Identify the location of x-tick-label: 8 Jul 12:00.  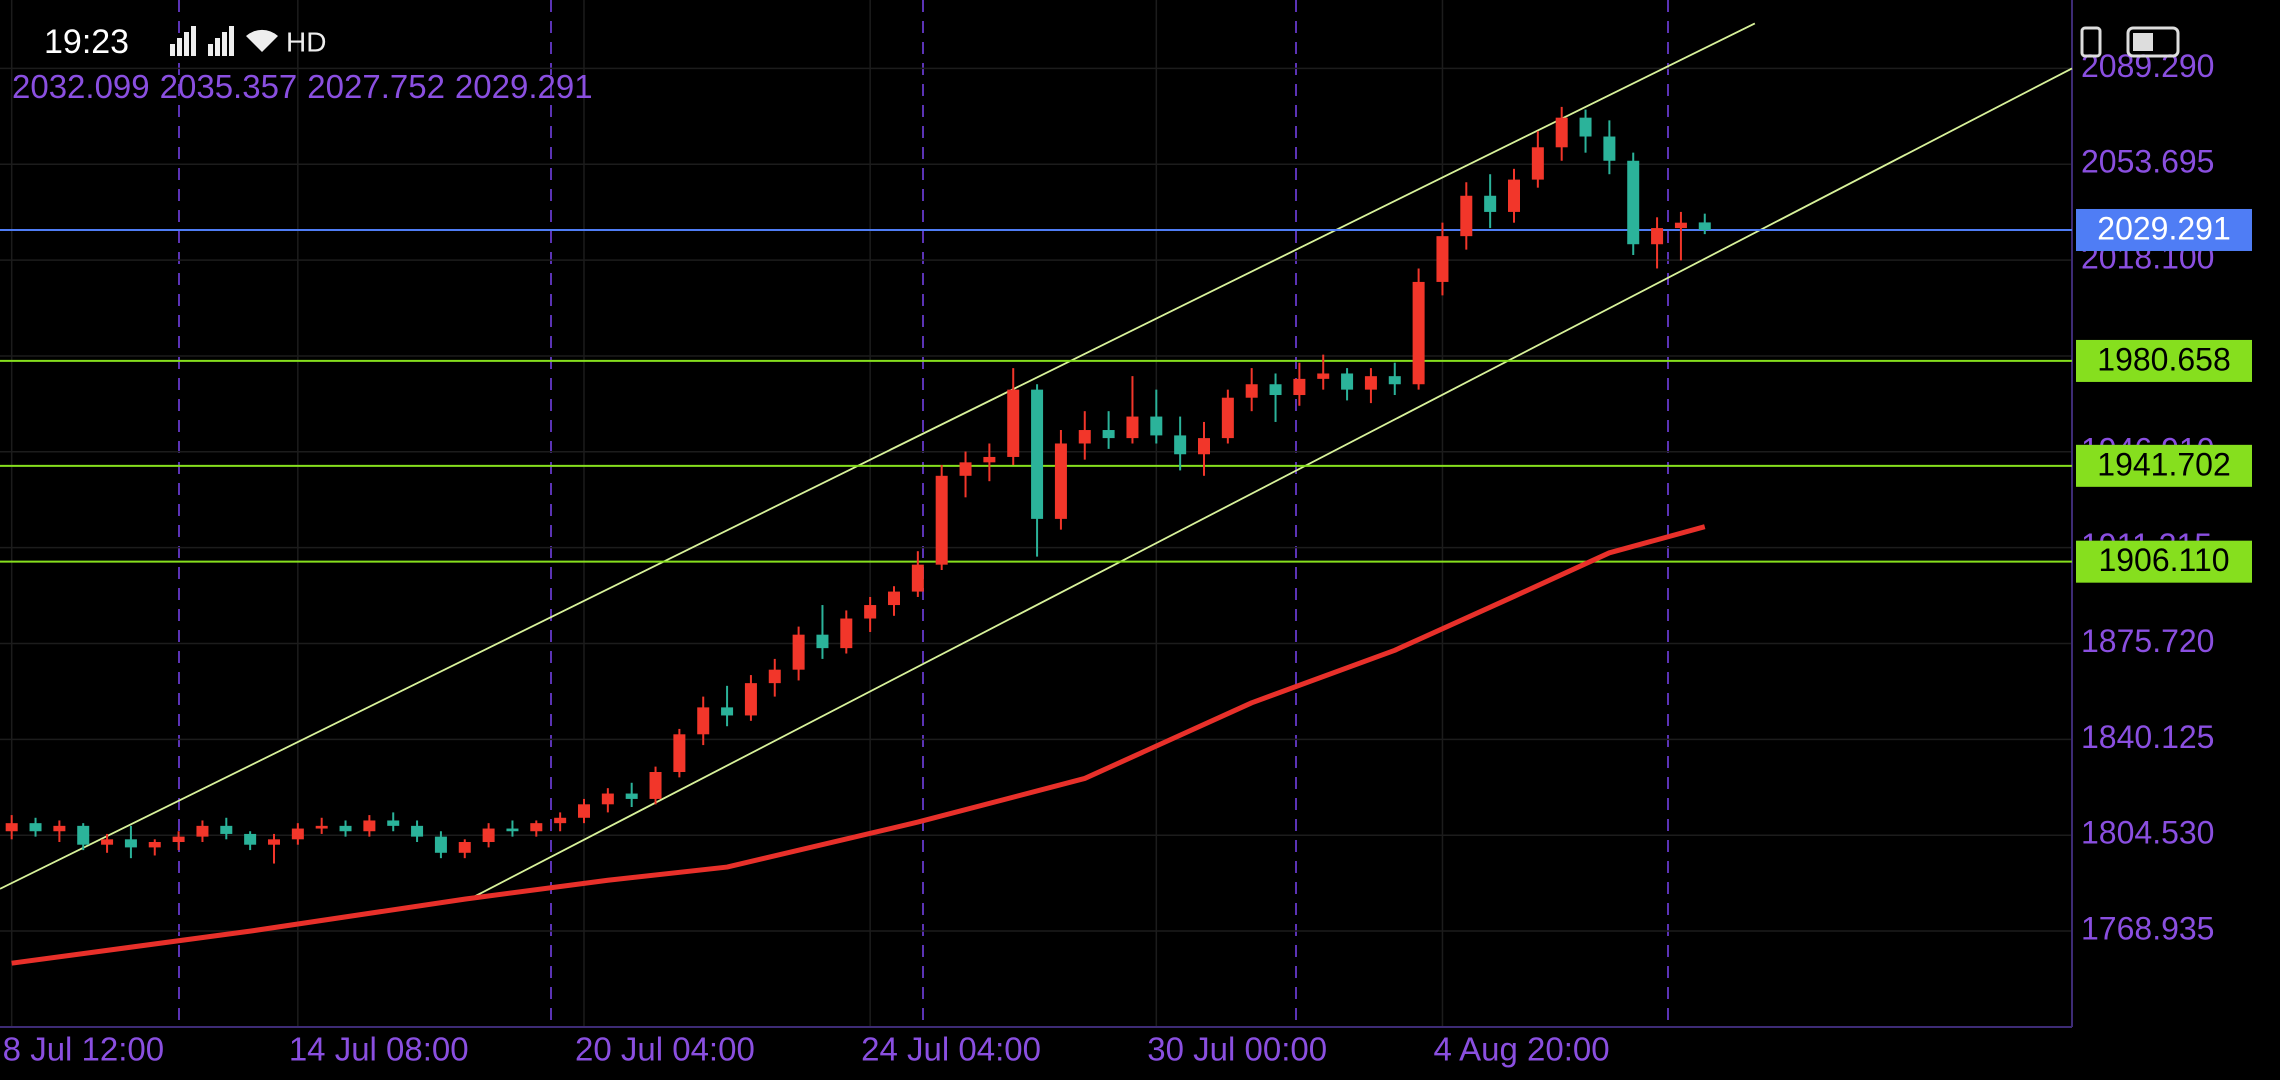
(83, 1049).